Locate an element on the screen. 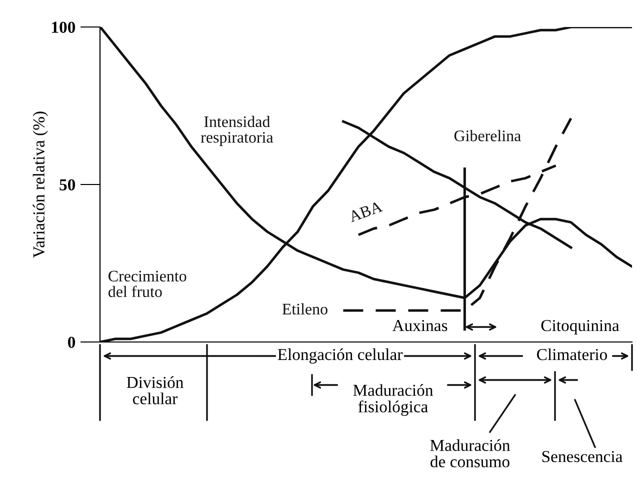  text: División celular is located at coordinates (155, 390).